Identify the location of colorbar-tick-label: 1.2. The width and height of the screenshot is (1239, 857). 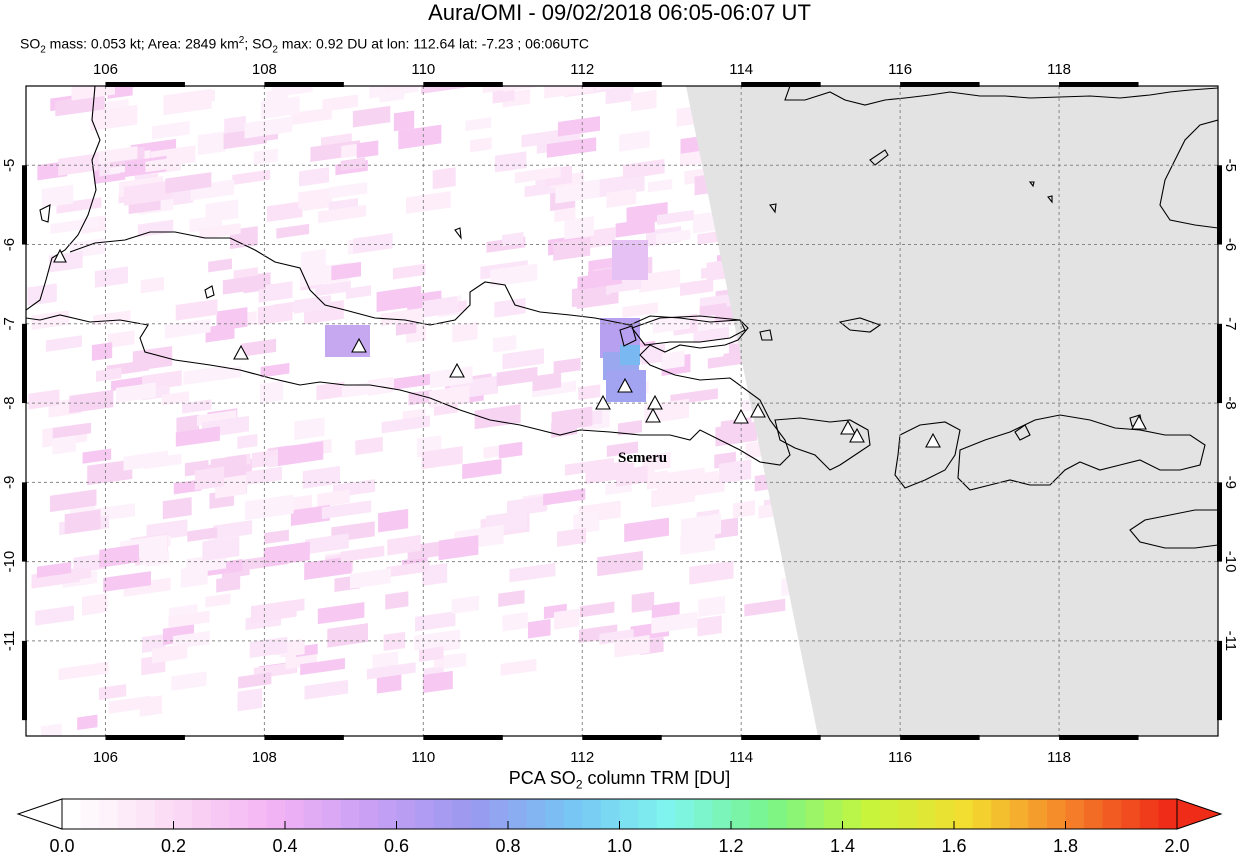
(731, 846).